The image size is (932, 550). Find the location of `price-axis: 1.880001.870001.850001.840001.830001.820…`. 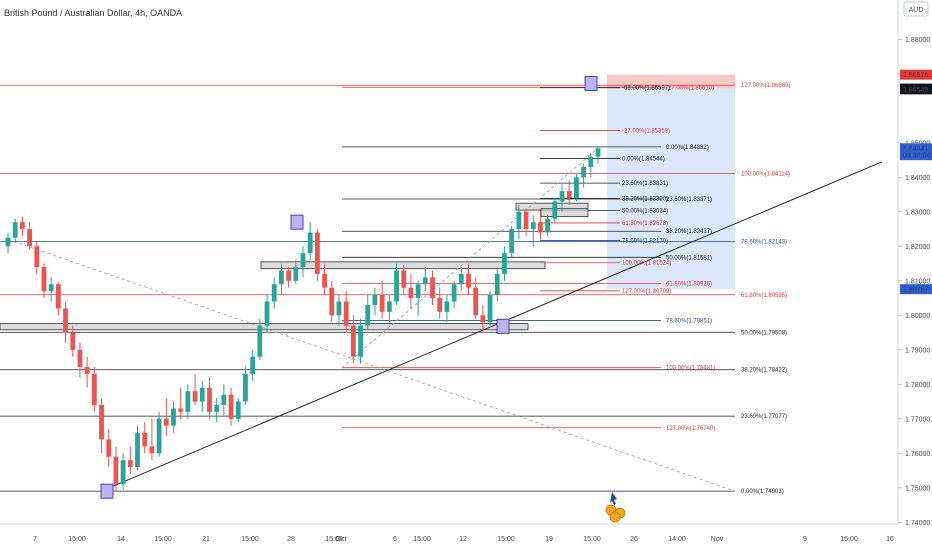

price-axis: 1.880001.870001.850001.840001.830001.820… is located at coordinates (914, 282).